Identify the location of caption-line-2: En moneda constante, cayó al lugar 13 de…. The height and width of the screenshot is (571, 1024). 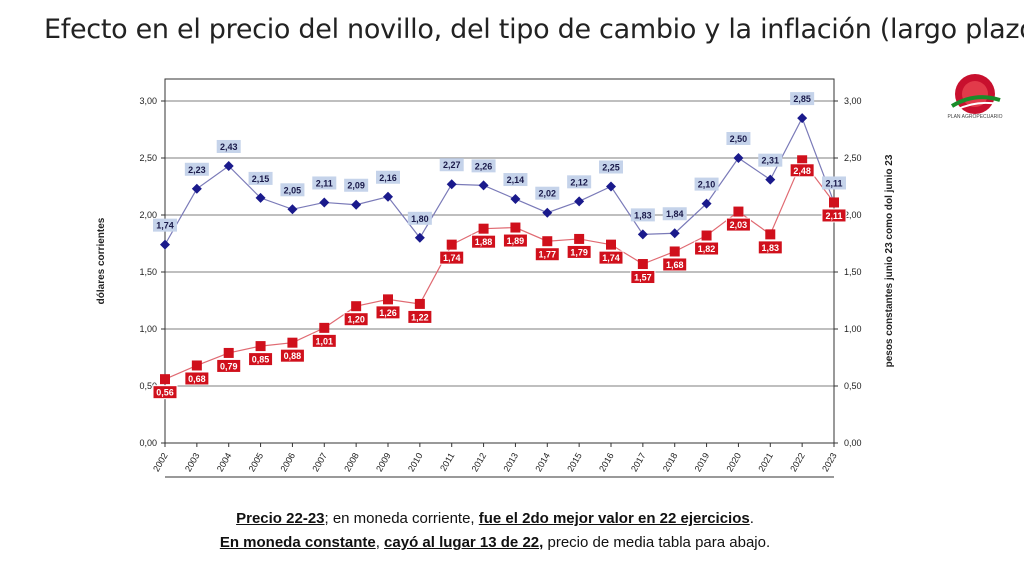
(495, 543).